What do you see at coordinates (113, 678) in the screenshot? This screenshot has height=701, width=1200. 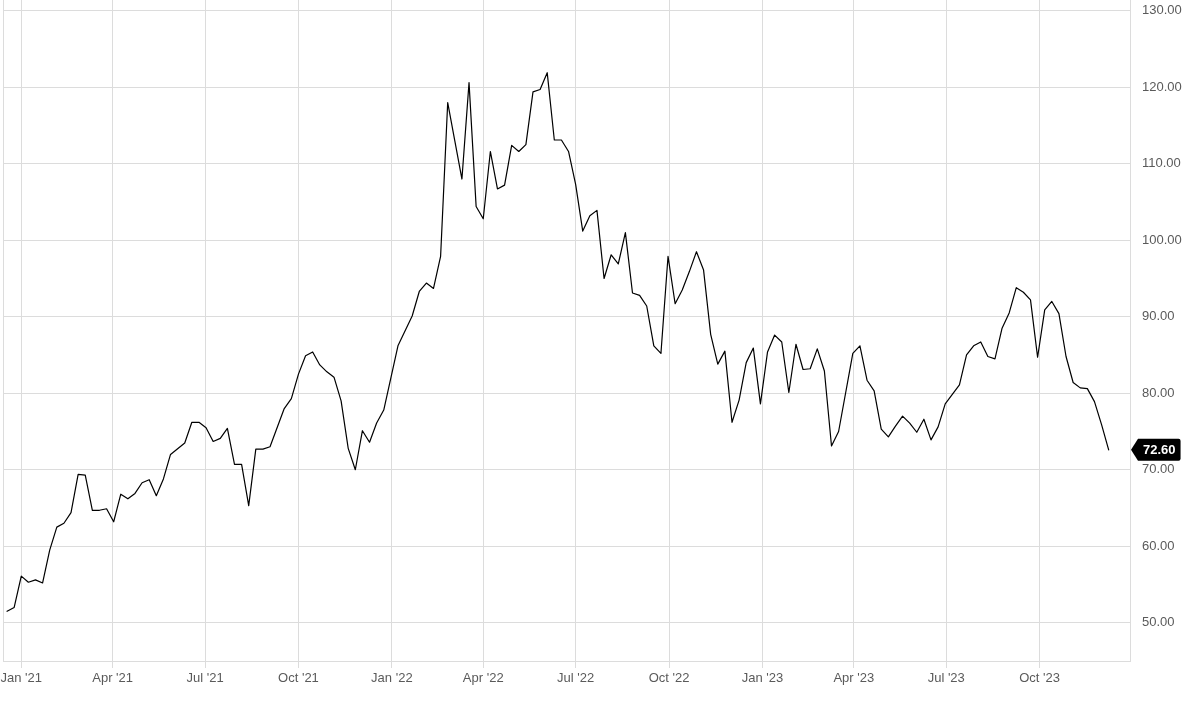 I see `x-tick-label: Apr '21` at bounding box center [113, 678].